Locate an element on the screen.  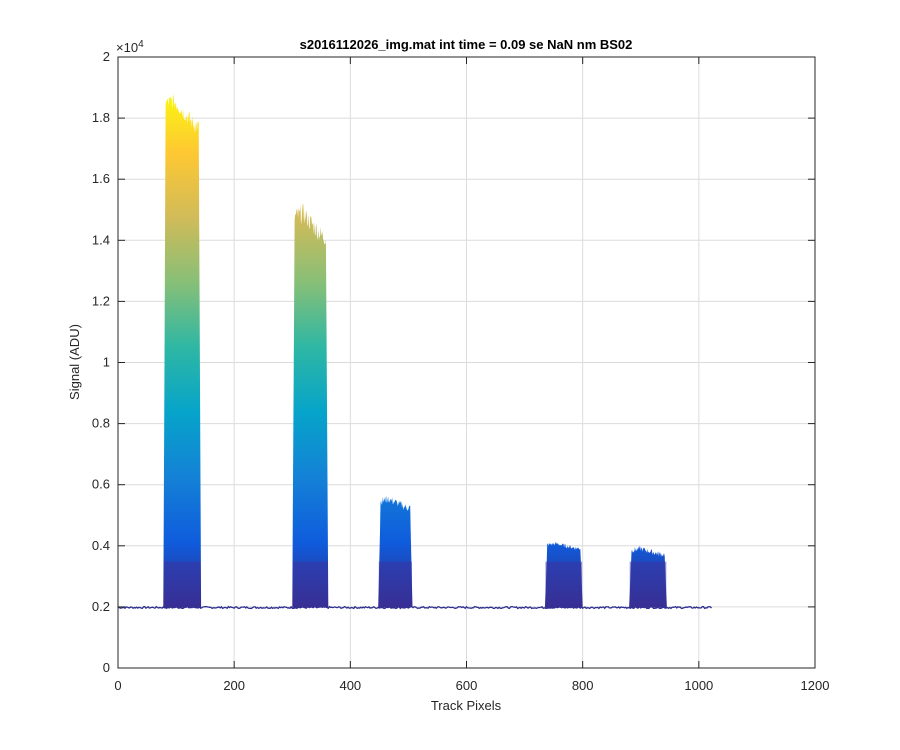
y-tick-label-0: 0 is located at coordinates (106, 667).